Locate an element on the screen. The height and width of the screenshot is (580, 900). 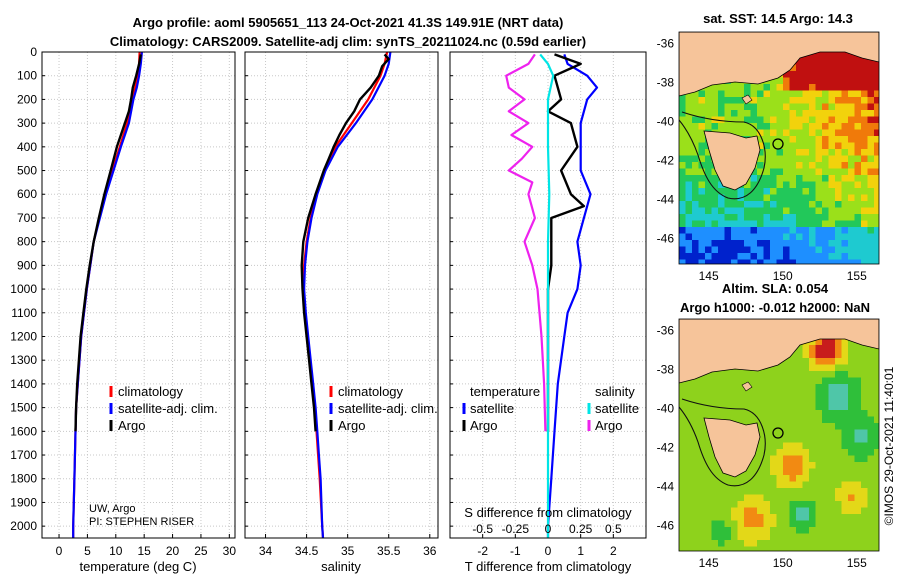
legend-t-satellite-label: satellite is located at coordinates (492, 408).